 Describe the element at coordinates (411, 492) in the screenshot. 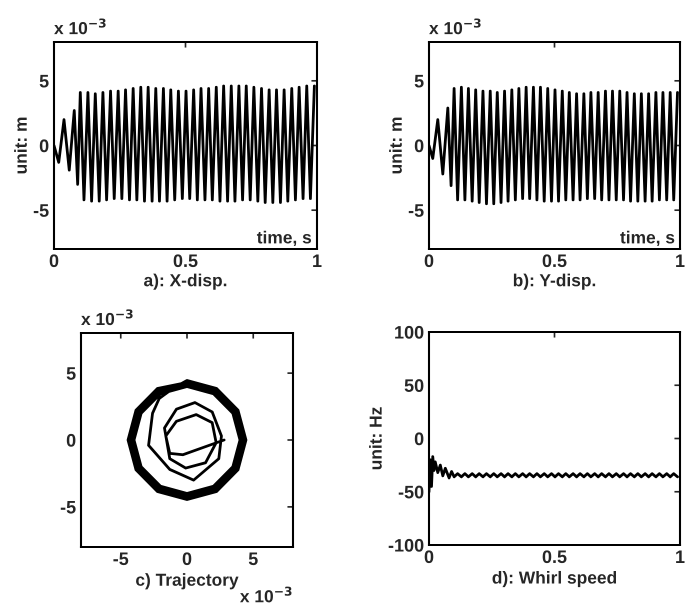

I see `y-tick-label: -50` at that location.